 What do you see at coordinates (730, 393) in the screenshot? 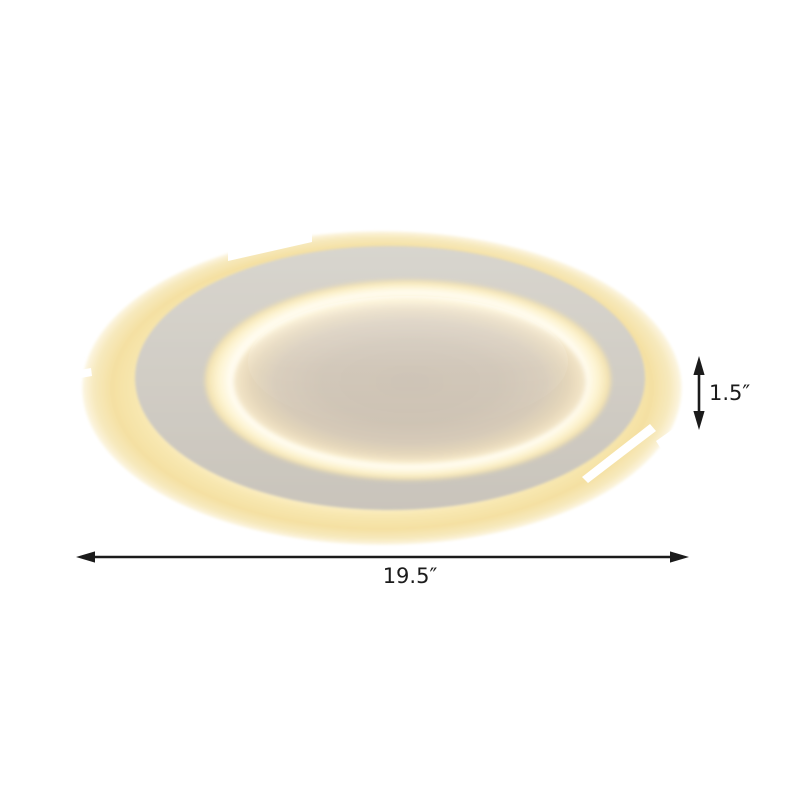
I see `thickness-dimension-label: 1.5″` at bounding box center [730, 393].